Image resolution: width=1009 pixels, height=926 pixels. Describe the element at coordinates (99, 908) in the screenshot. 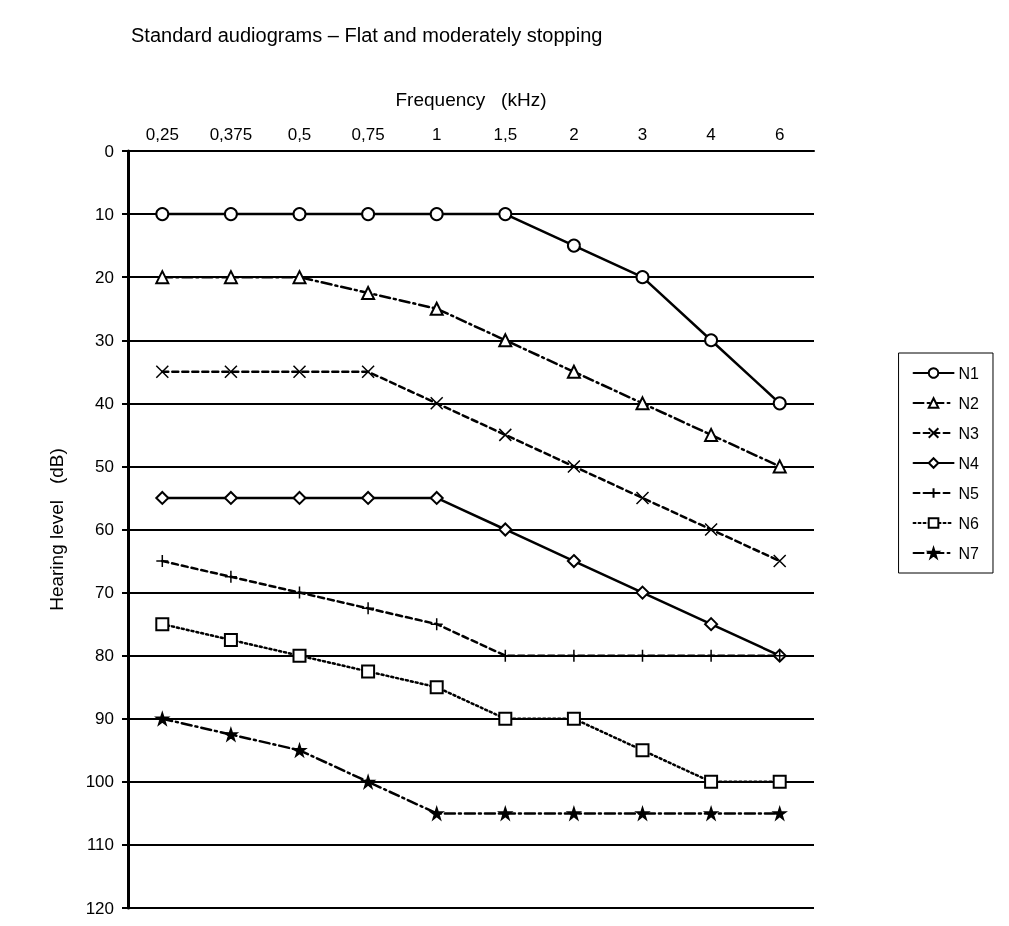

I see `y-tick-label: 120` at that location.